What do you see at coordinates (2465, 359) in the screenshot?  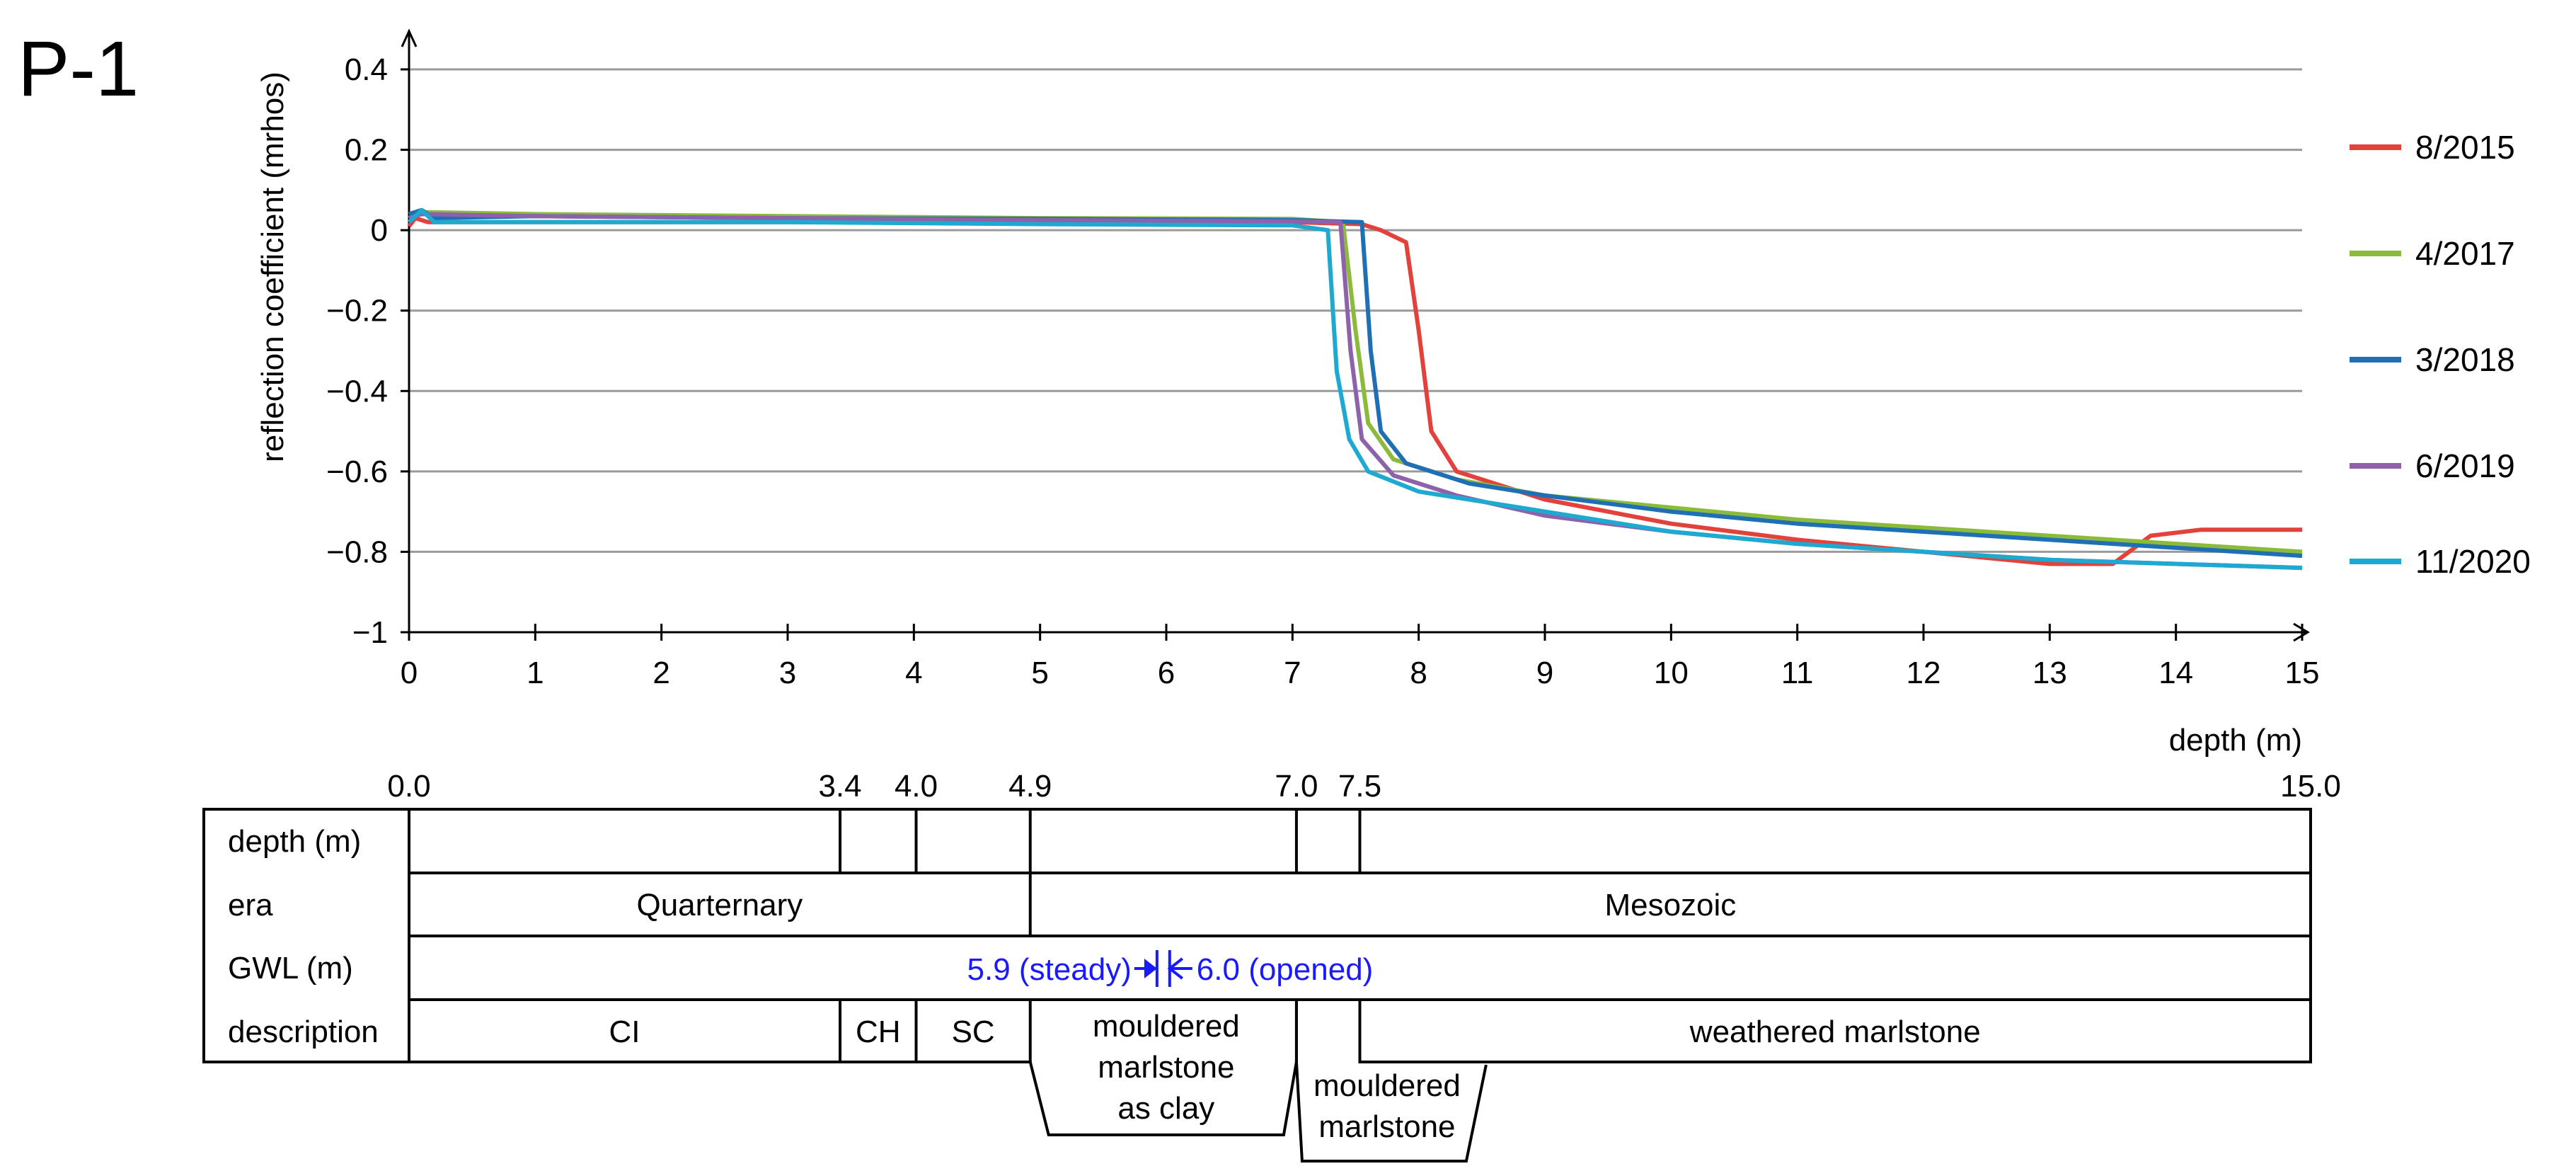 I see `legend-label: 3/2018` at bounding box center [2465, 359].